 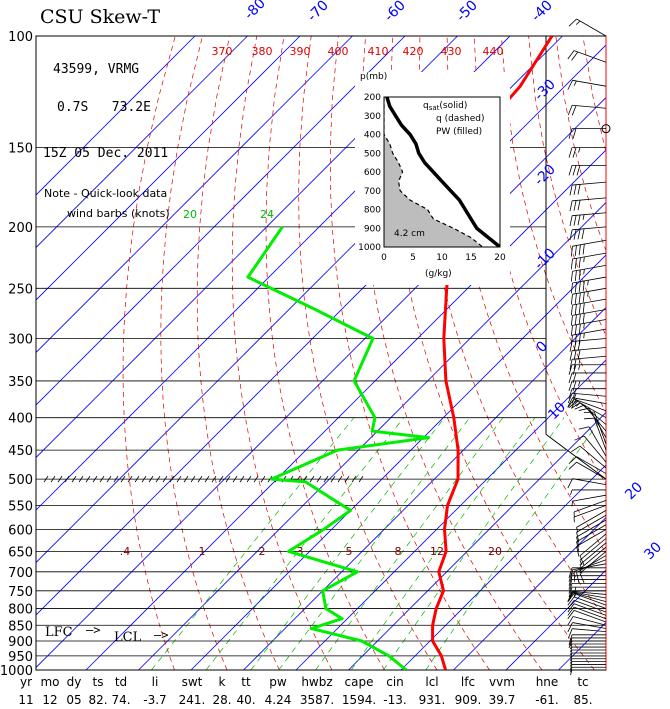 What do you see at coordinates (502, 682) in the screenshot?
I see `index-header: vvm` at bounding box center [502, 682].